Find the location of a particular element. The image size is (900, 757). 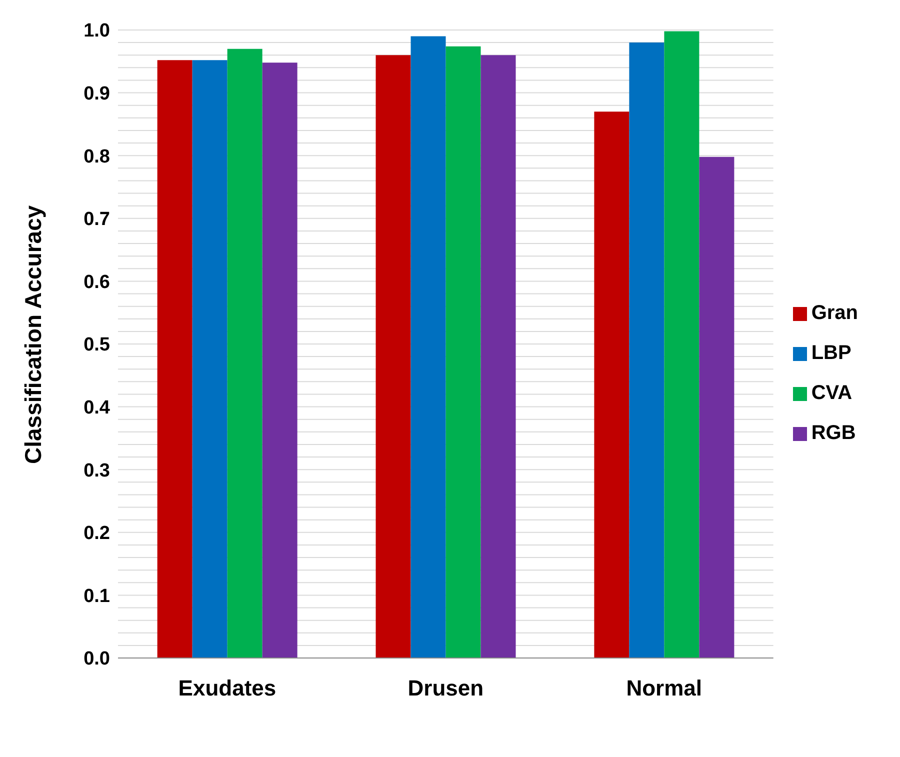

y-tick-label: 0.0 is located at coordinates (97, 659).